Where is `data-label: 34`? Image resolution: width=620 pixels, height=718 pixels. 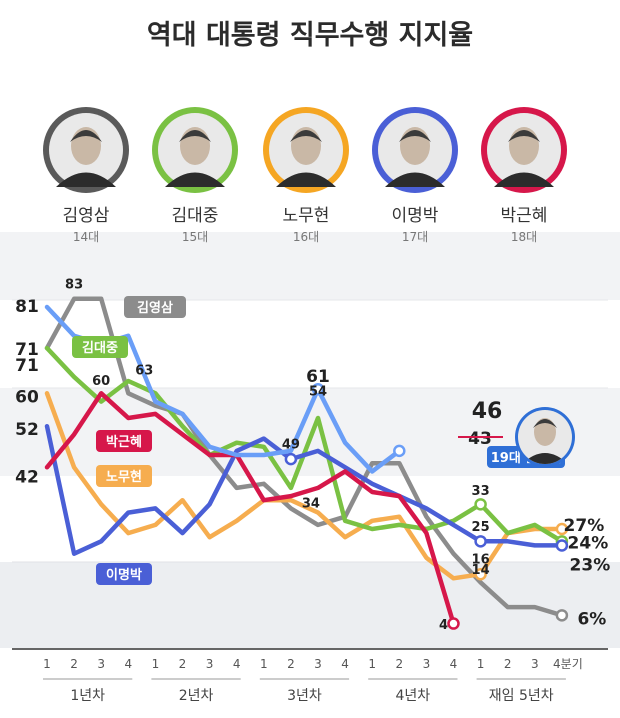
data-label: 34 is located at coordinates (311, 504).